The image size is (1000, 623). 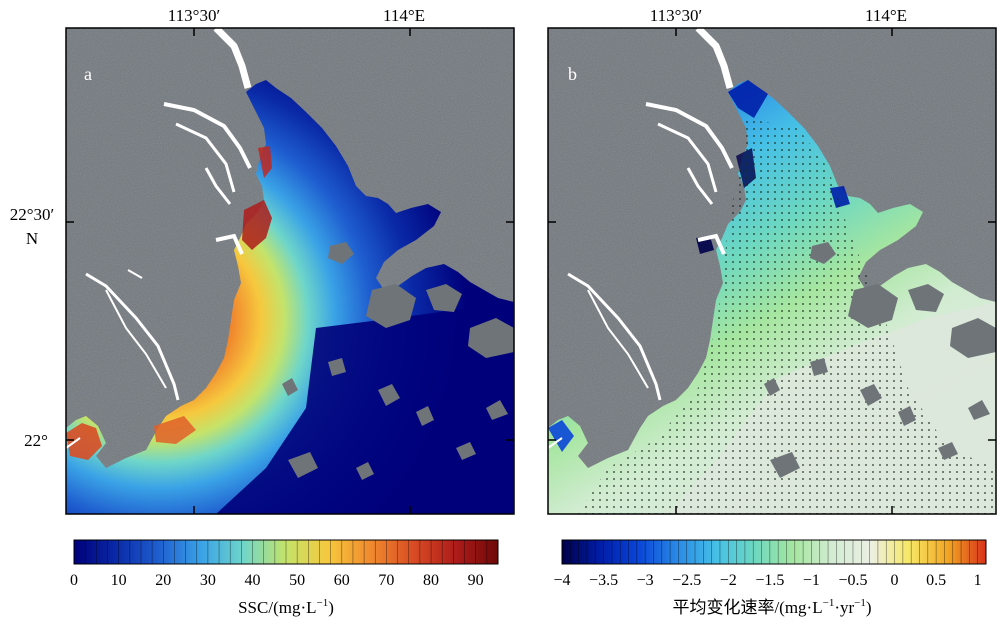 I want to click on colorbar-tick-label: 0.5, so click(x=936, y=580).